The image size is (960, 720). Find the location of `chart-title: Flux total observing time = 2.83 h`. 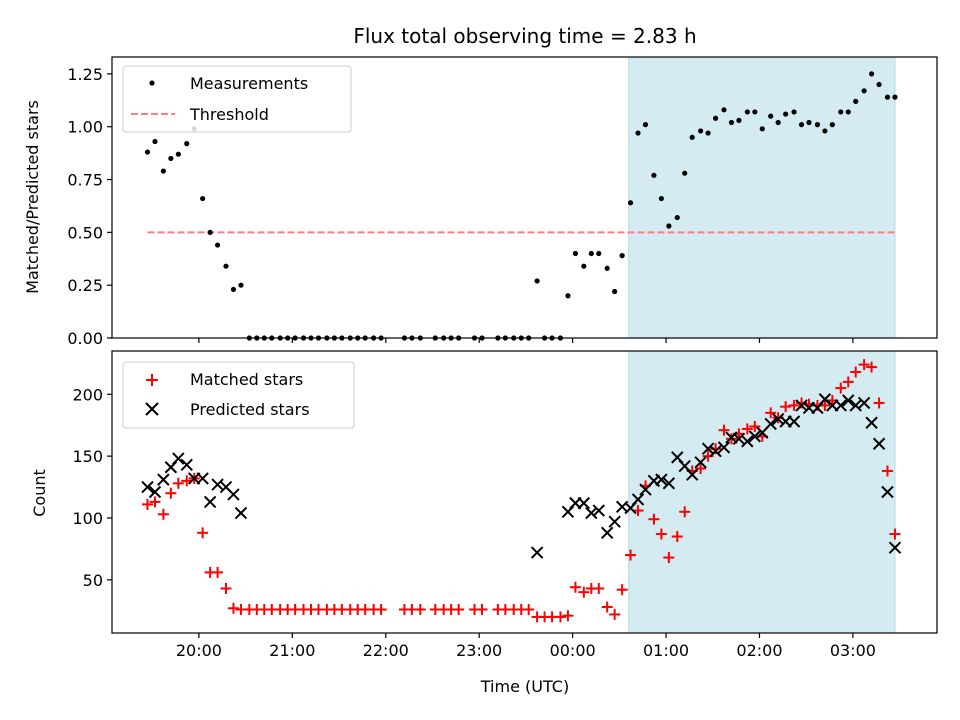

chart-title: Flux total observing time = 2.83 h is located at coordinates (524, 36).